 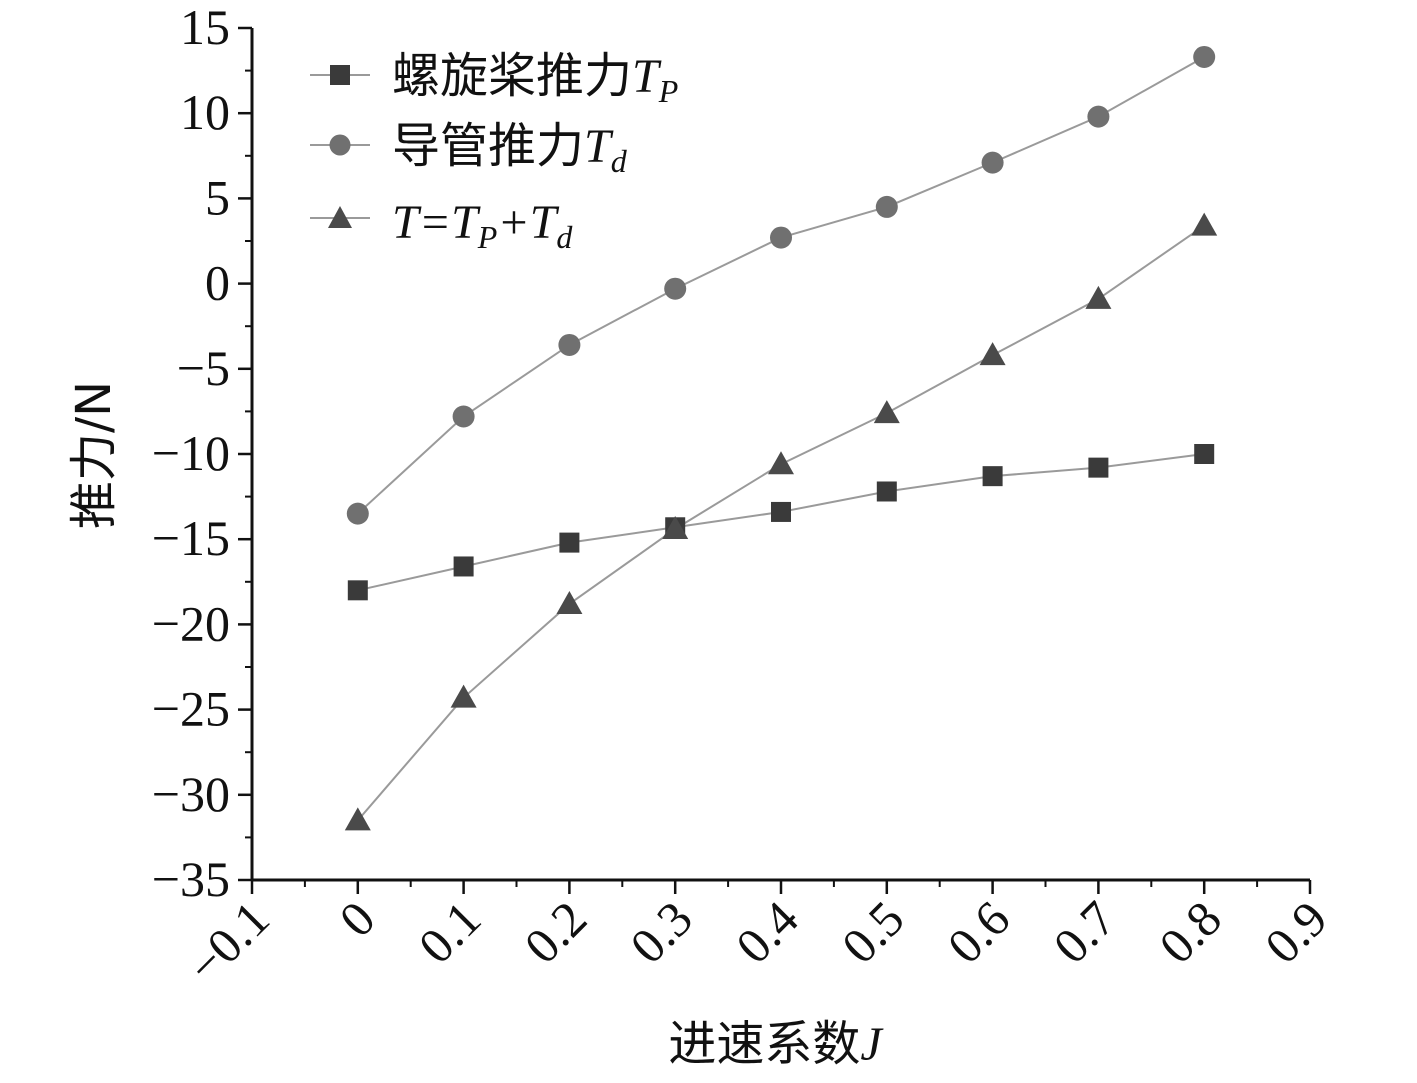 What do you see at coordinates (1296, 932) in the screenshot?
I see `x-tick-label: 0.9` at bounding box center [1296, 932].